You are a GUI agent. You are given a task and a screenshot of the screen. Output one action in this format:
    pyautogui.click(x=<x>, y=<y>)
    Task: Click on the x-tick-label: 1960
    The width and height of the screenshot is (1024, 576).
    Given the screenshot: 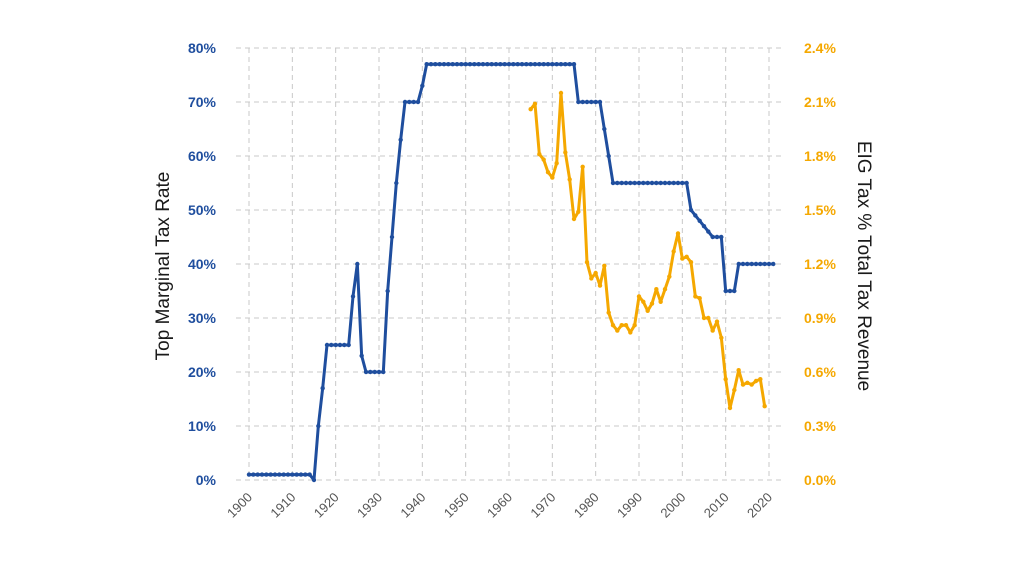 What is the action you would take?
    pyautogui.click(x=499, y=505)
    